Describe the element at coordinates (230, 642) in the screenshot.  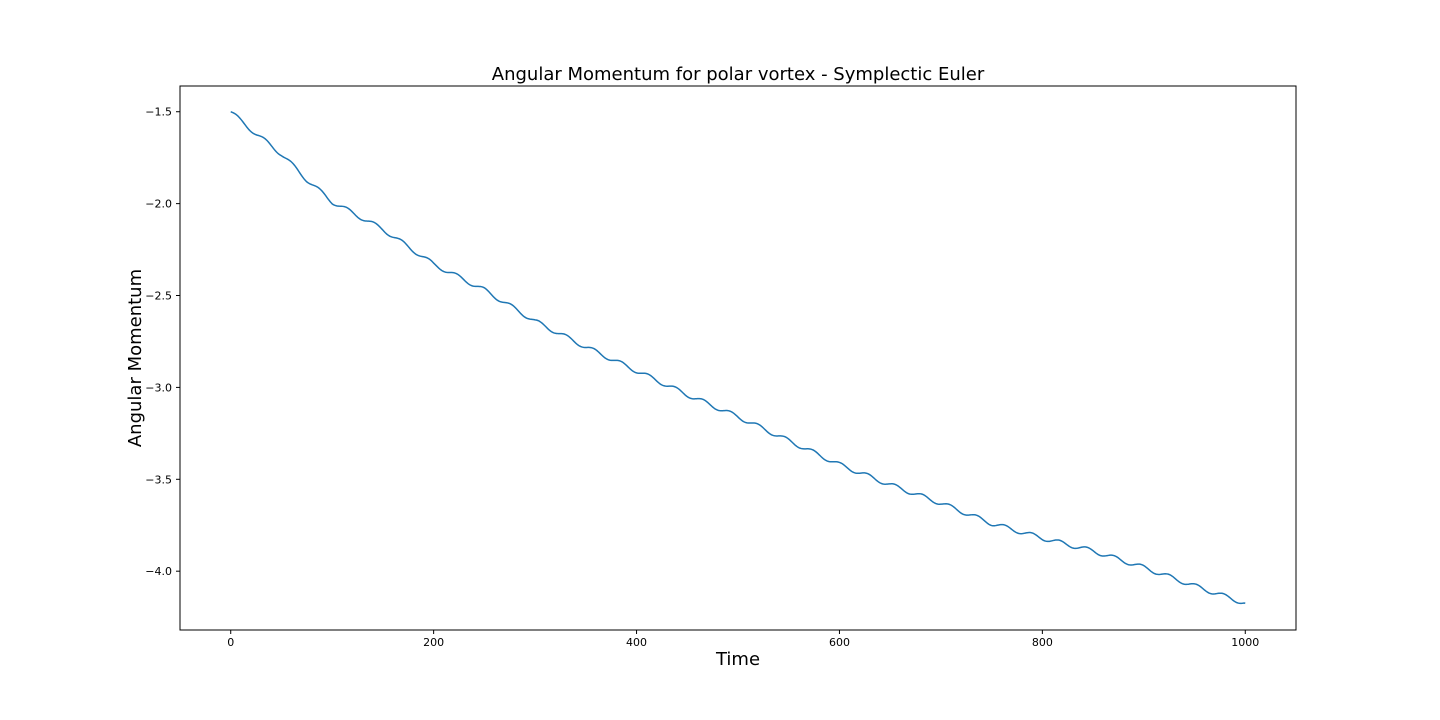
I see `x-tick-label: 0` at that location.